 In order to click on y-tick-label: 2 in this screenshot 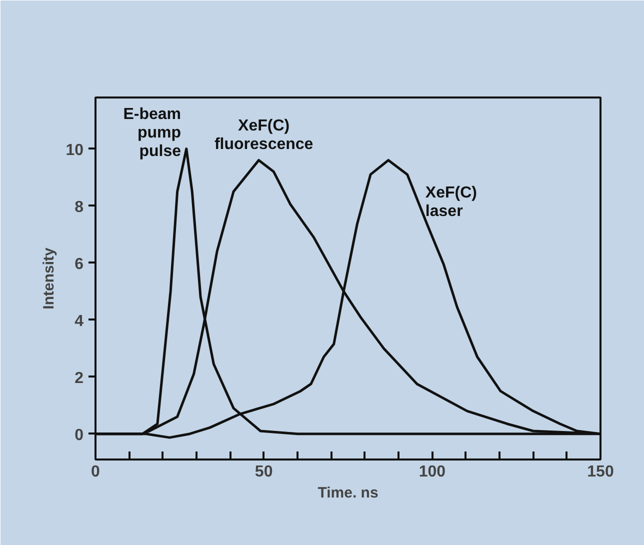, I will do `click(79, 378)`.